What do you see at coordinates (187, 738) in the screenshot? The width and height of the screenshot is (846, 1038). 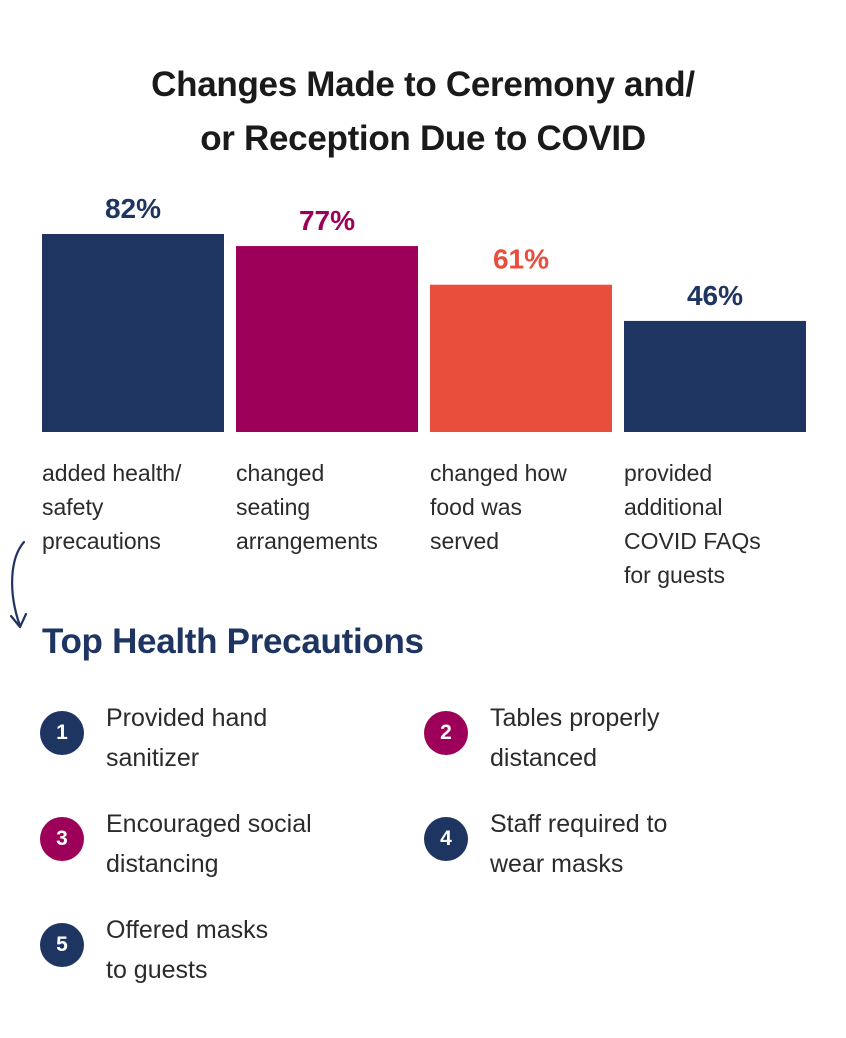 I see `precaution-text-1: Provided hand sanitizer` at bounding box center [187, 738].